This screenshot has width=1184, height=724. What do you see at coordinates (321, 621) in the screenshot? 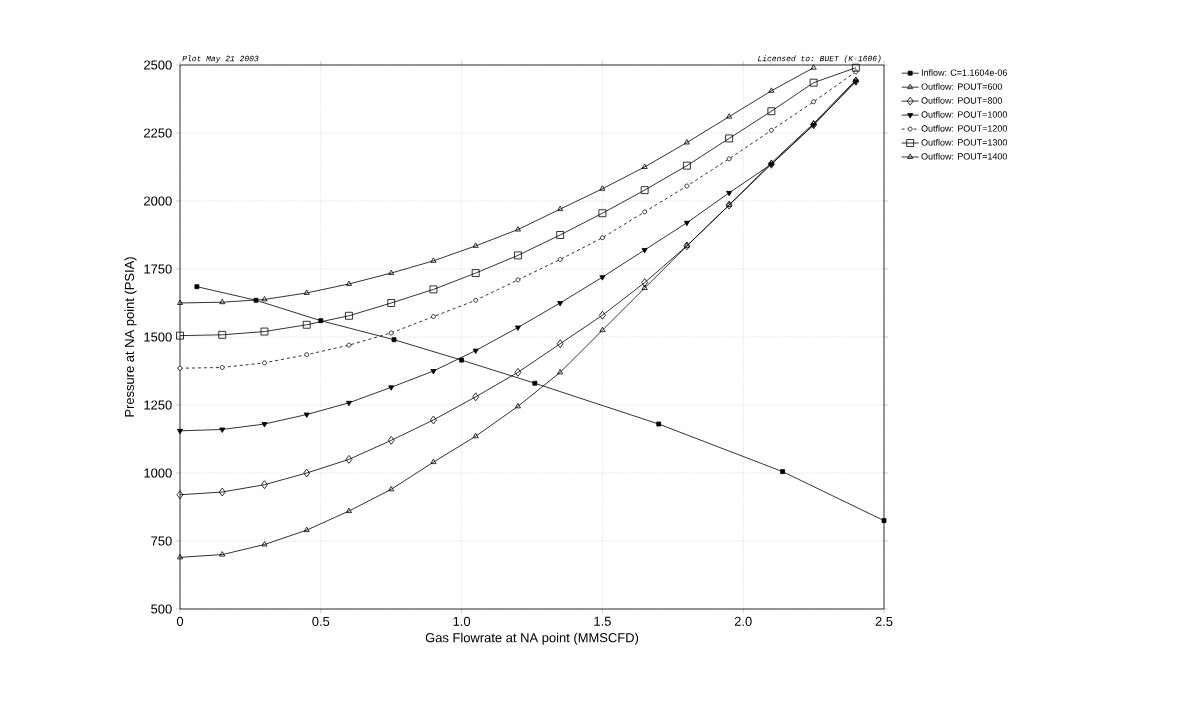
I see `x-tick-label: 0.5` at bounding box center [321, 621].